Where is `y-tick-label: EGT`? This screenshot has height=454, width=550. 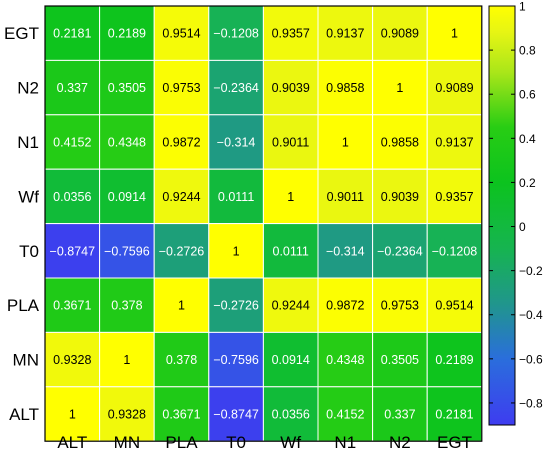 y-tick-label: EGT is located at coordinates (21, 33).